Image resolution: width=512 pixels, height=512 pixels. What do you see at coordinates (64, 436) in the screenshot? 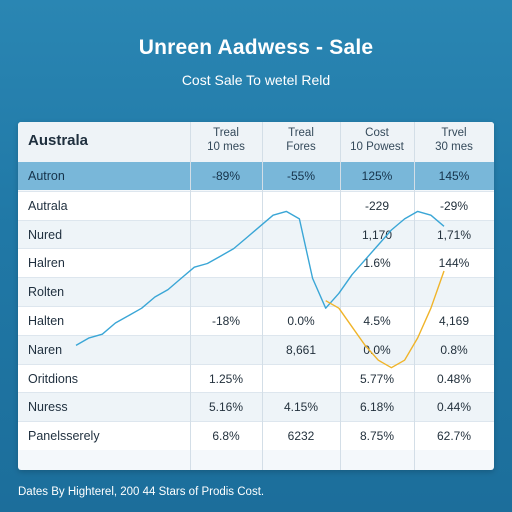
I see `row-region-label: Panelsserely` at bounding box center [64, 436].